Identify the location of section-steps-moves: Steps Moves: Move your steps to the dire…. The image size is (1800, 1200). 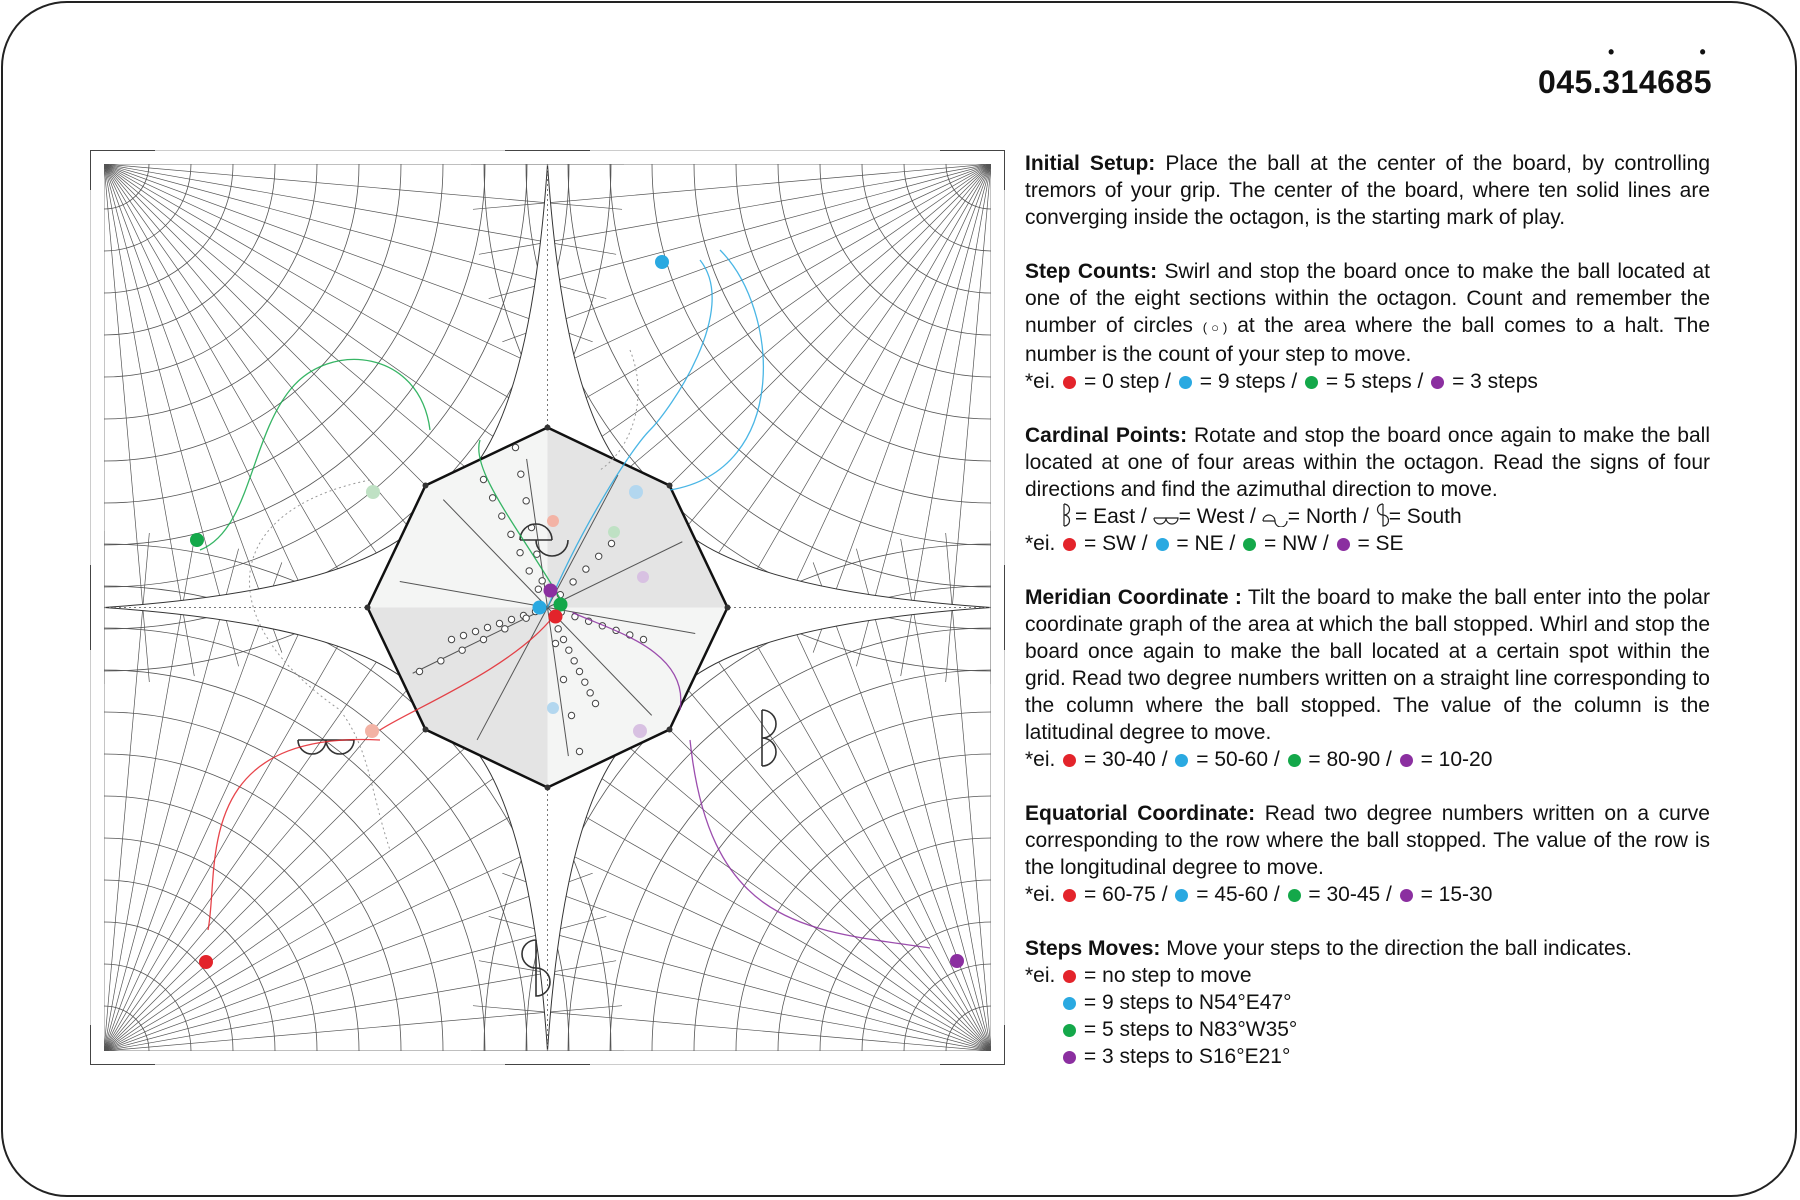
(1367, 1002).